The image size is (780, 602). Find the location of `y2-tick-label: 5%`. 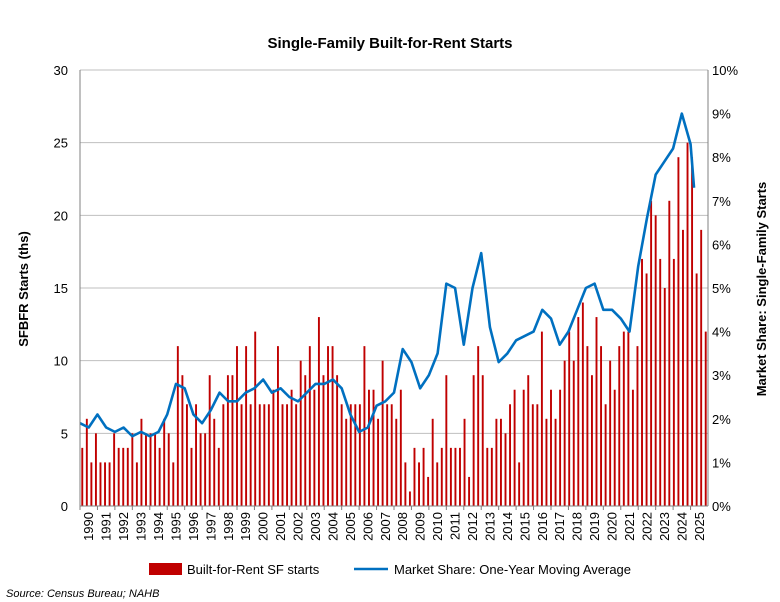

y2-tick-label: 5% is located at coordinates (721, 288).